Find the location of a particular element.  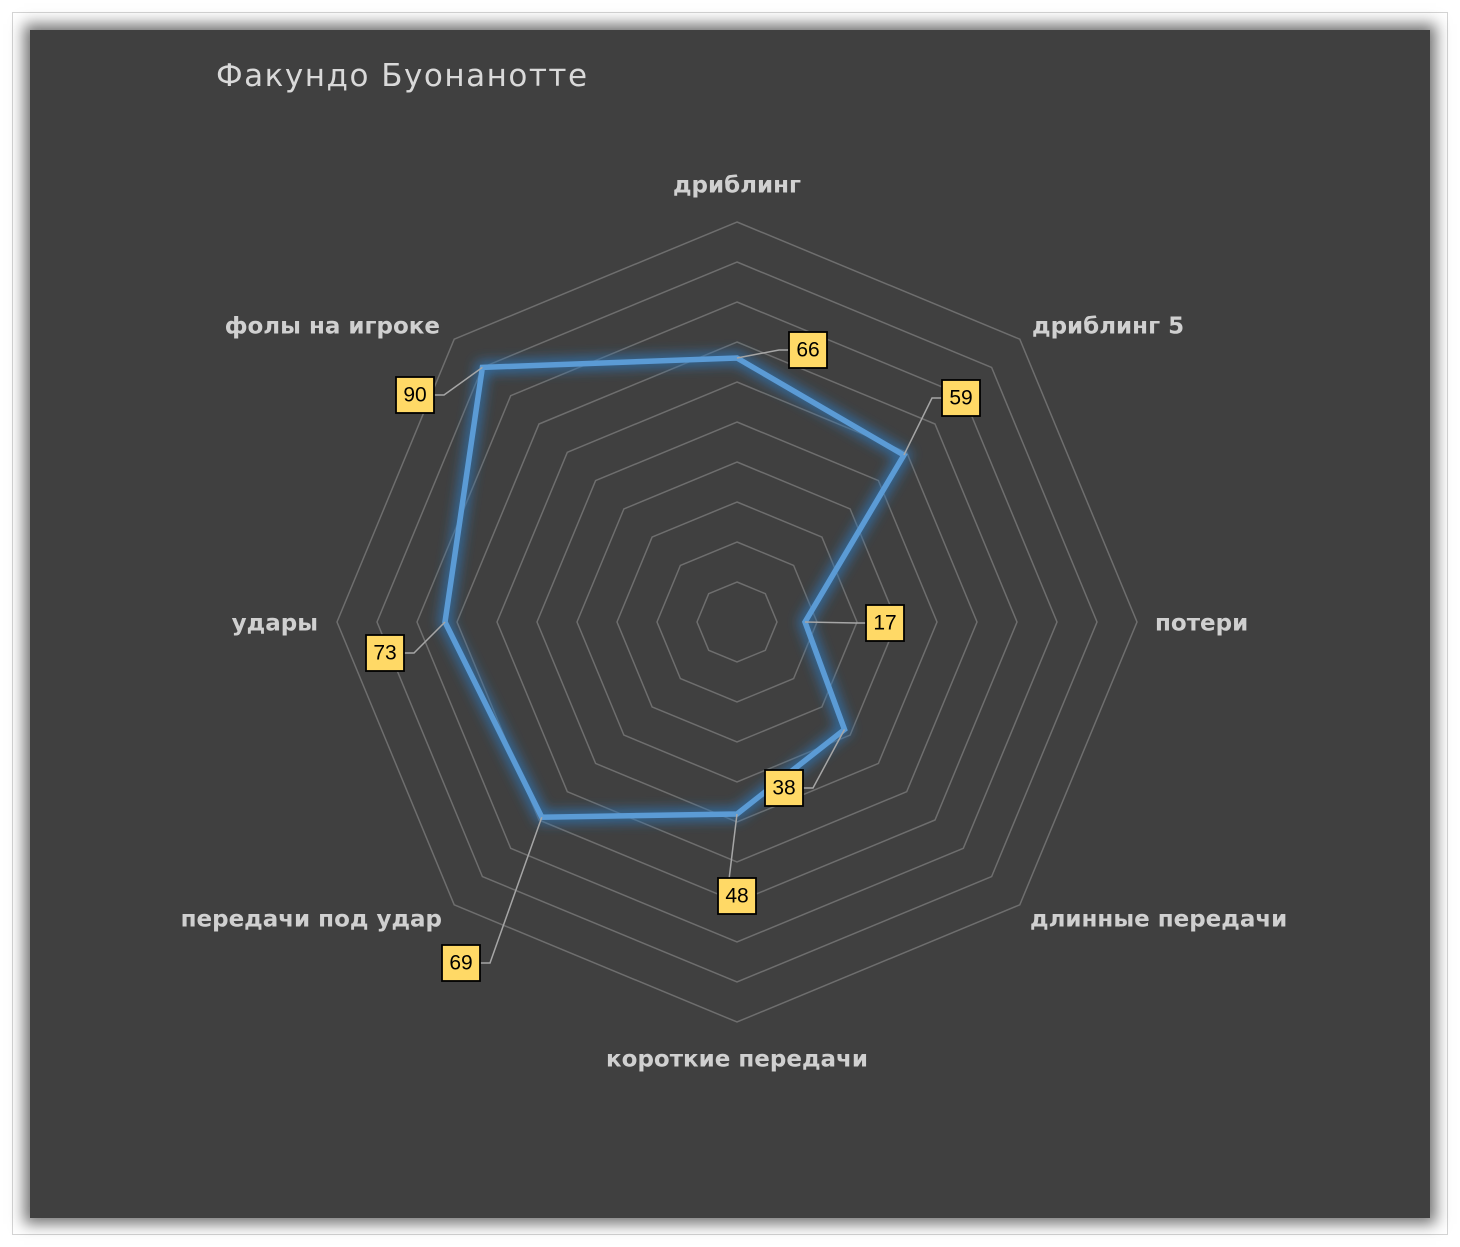

axis-label: фолы на игроке is located at coordinates (332, 327).